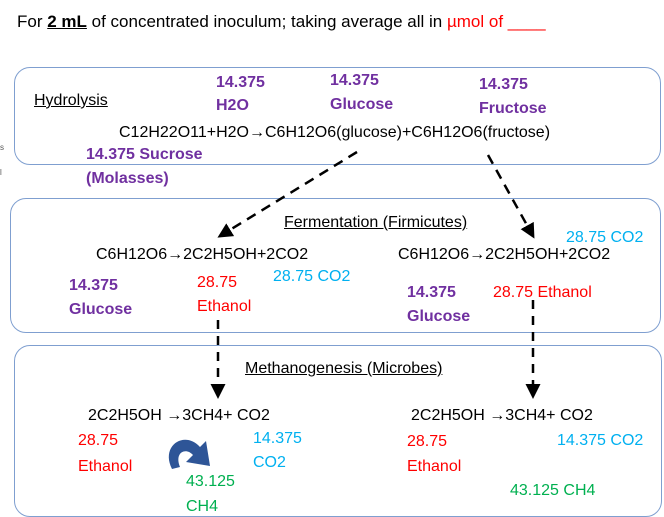 The image size is (664, 517). I want to click on fermentation-left-glucose-value: 14.375, so click(93, 285).